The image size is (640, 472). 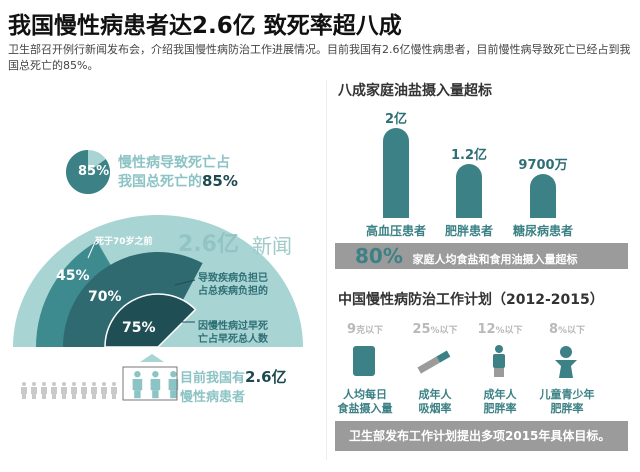 I want to click on divider, so click(x=326, y=270).